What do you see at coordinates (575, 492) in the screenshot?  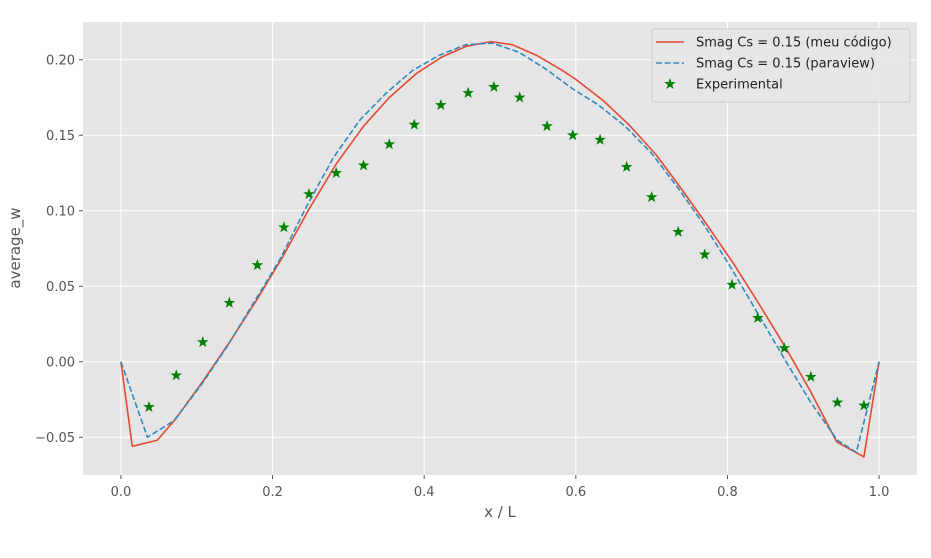 I see `x-tick-label: 0.6` at bounding box center [575, 492].